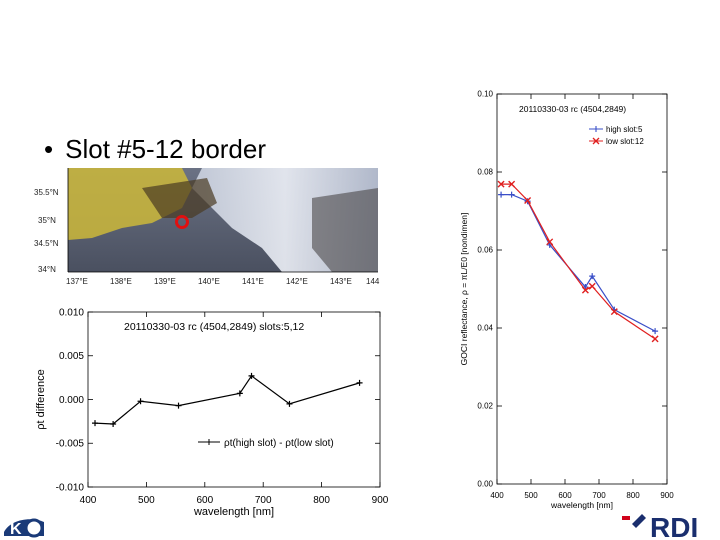  What do you see at coordinates (279, 443) in the screenshot?
I see `legend-label: ρt(high slot) - ρt(low slot)` at bounding box center [279, 443].